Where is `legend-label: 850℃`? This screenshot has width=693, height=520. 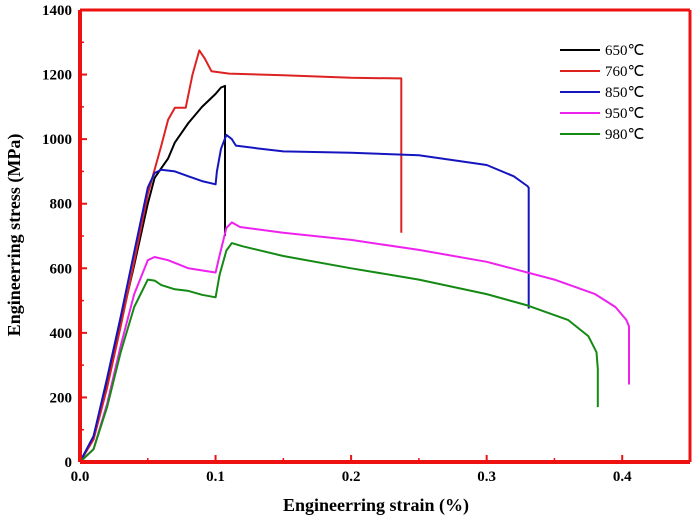 legend-label: 850℃ is located at coordinates (624, 93).